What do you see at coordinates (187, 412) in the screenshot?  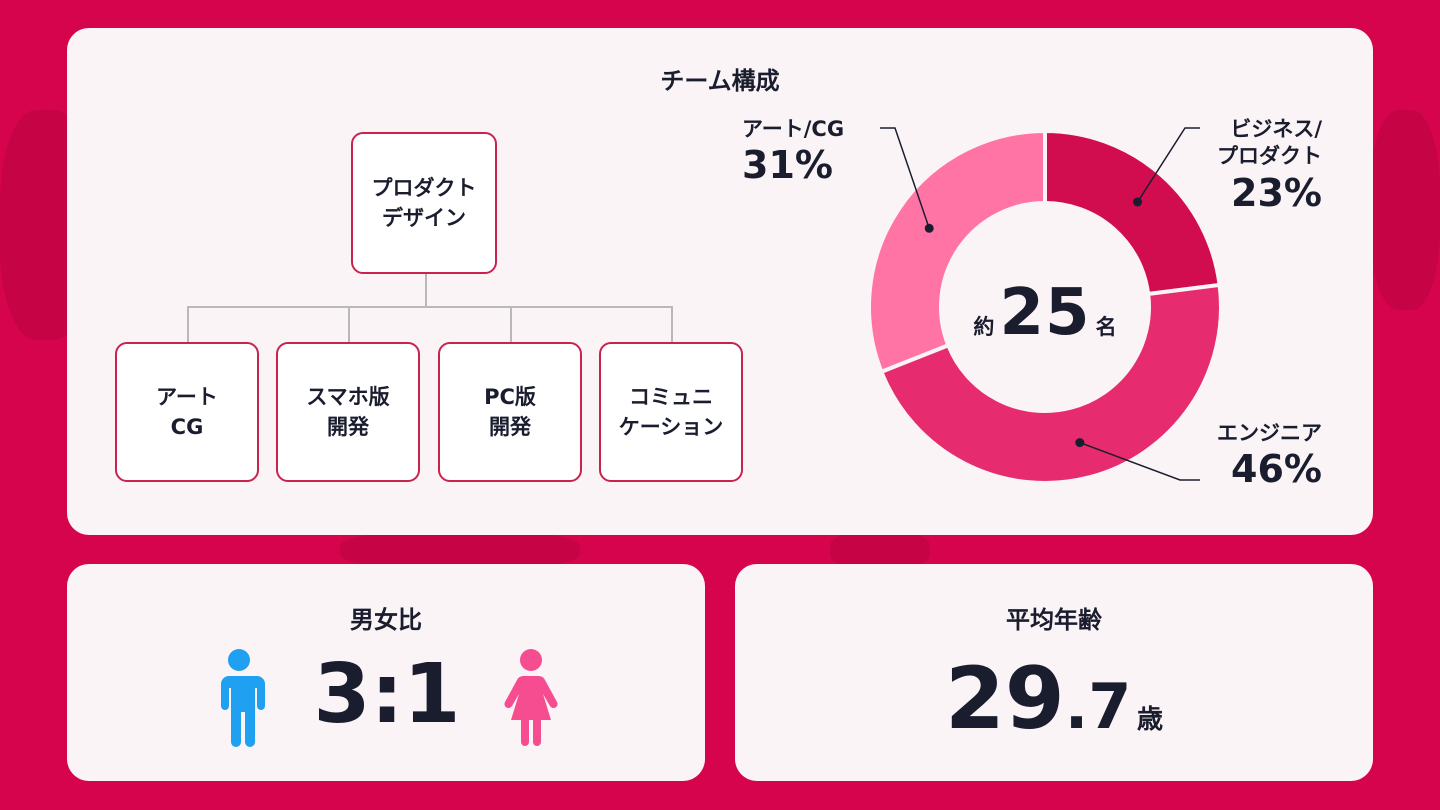 I see `org-child-art-cg: アート CG` at bounding box center [187, 412].